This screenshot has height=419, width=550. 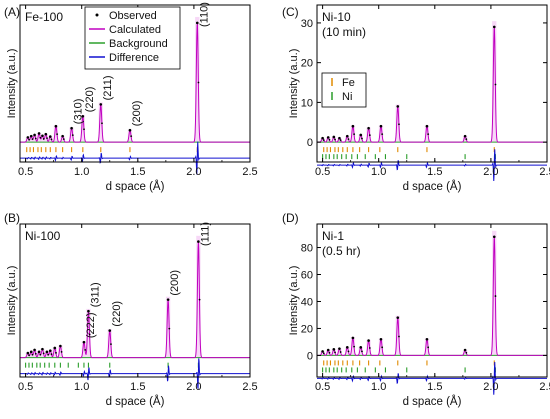 What do you see at coordinates (193, 172) in the screenshot?
I see `x-tick-label: 2.0` at bounding box center [193, 172].